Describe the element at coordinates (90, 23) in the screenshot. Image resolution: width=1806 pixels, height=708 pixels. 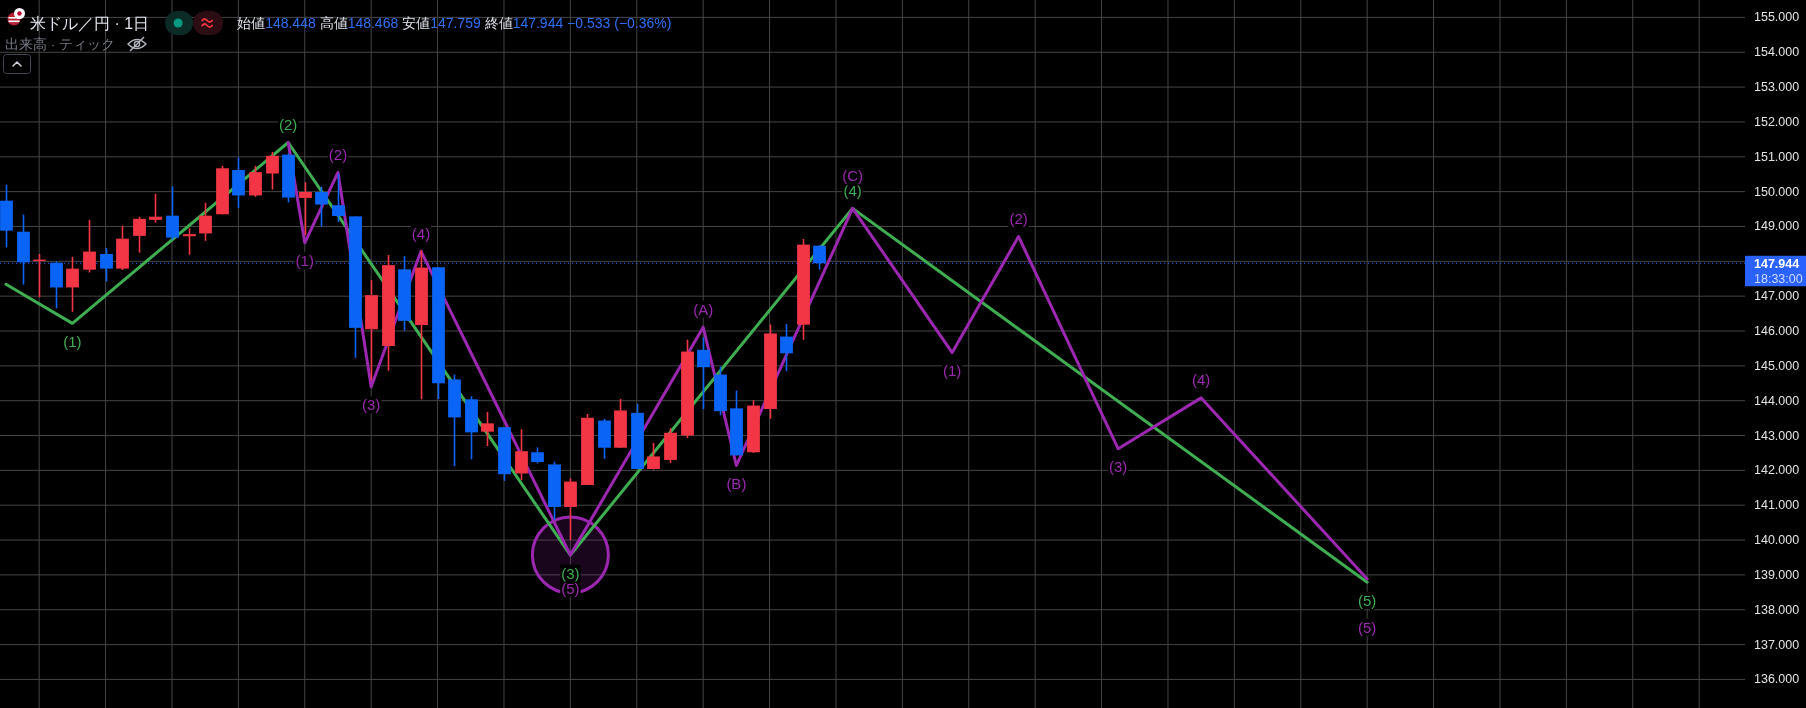
I see `text: 米ドル／円 · 1日` at that location.